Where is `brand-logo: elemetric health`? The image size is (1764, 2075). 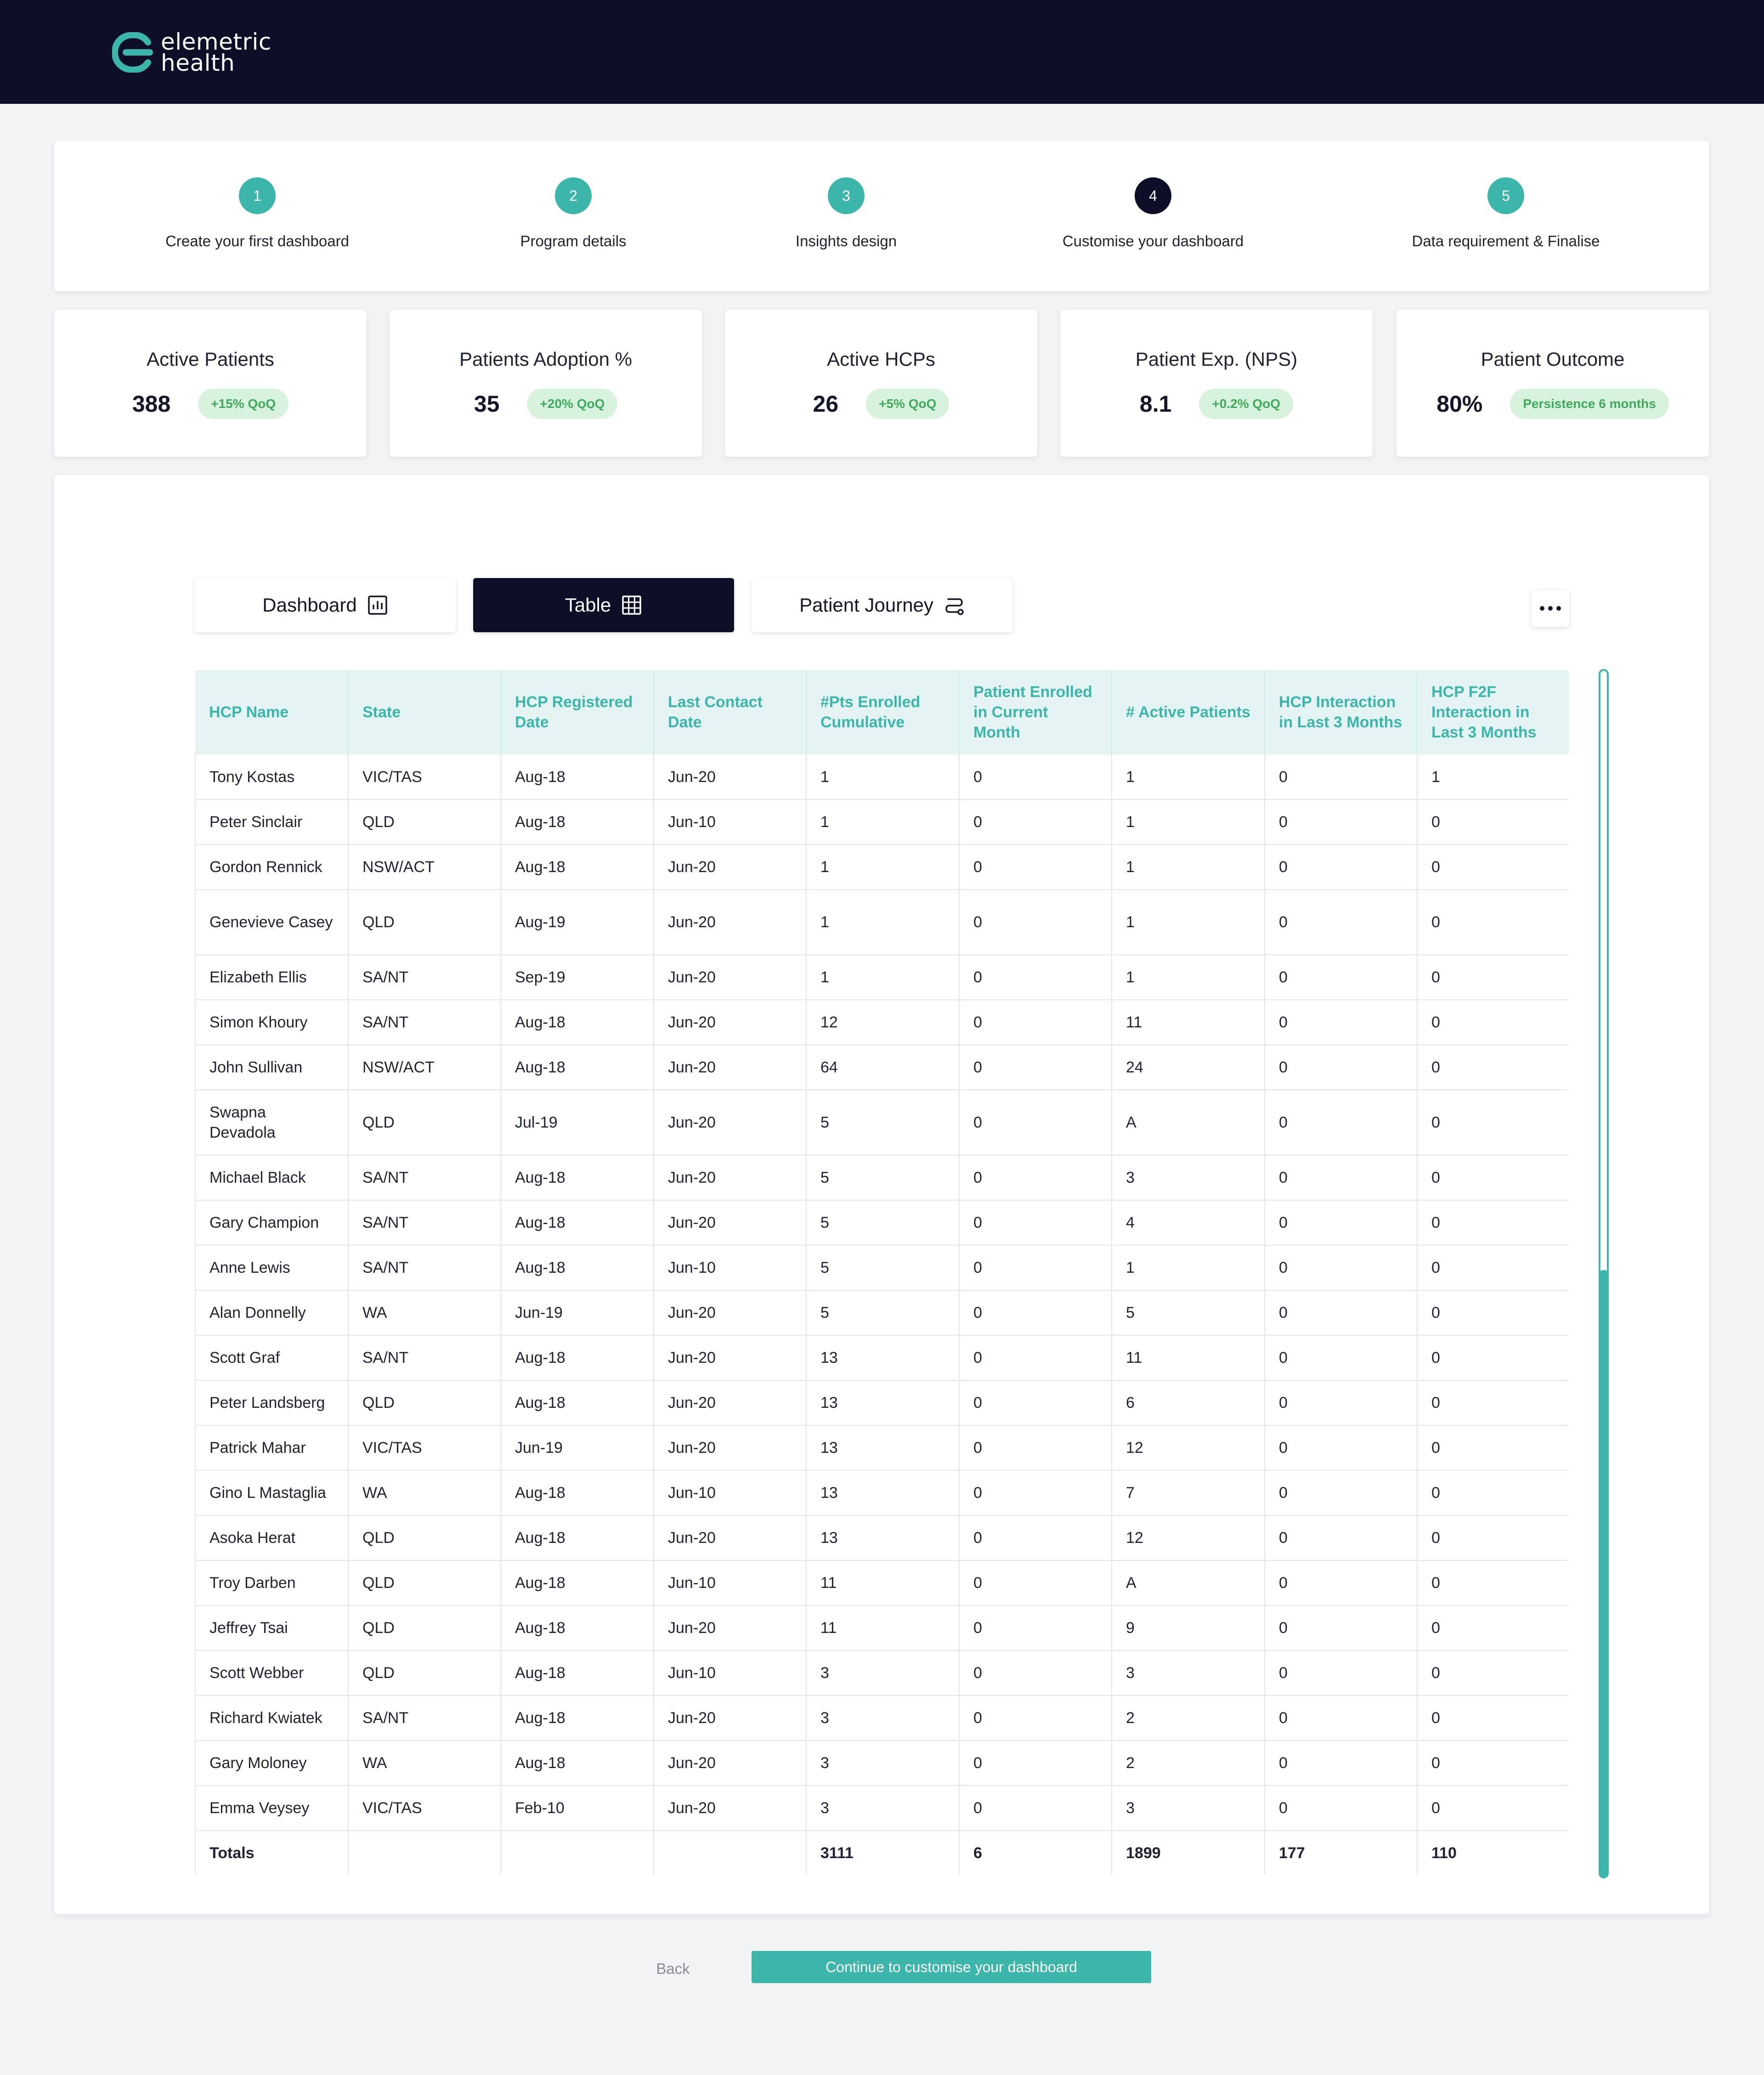
brand-logo: elemetric health is located at coordinates (191, 53).